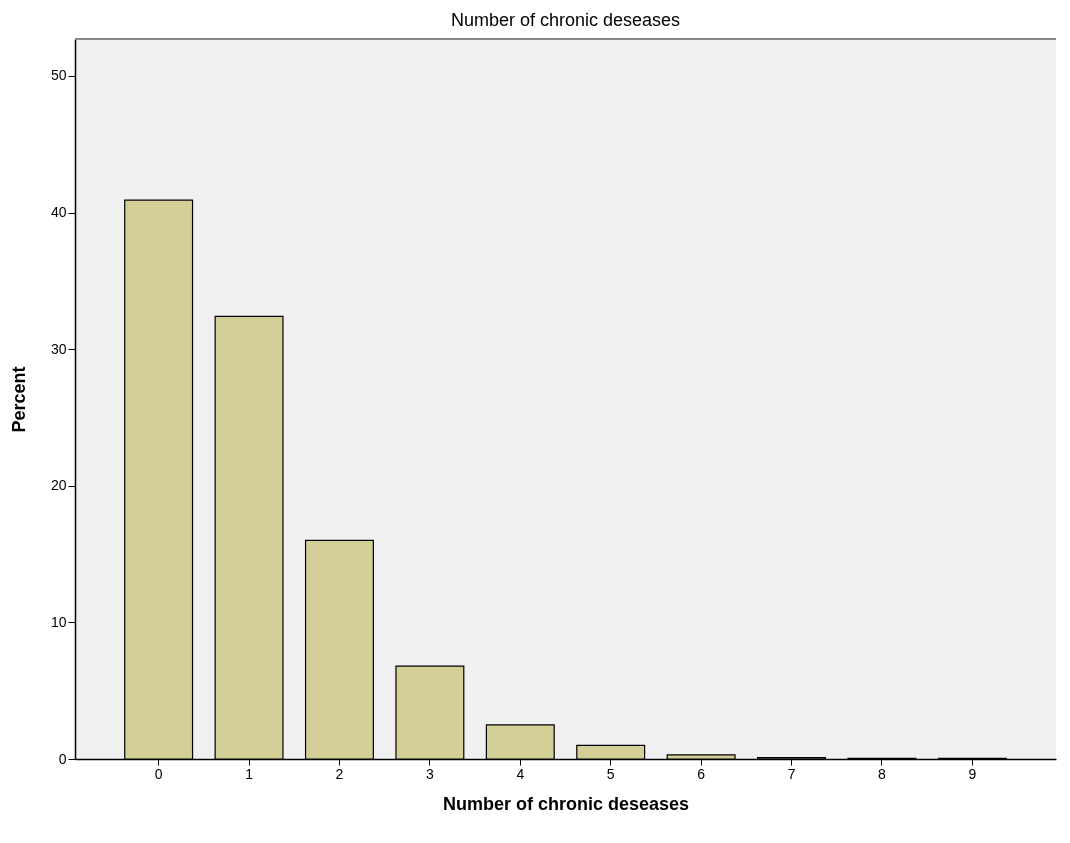 The image size is (1070, 843). What do you see at coordinates (58, 621) in the screenshot?
I see `y-tick-label: 10` at bounding box center [58, 621].